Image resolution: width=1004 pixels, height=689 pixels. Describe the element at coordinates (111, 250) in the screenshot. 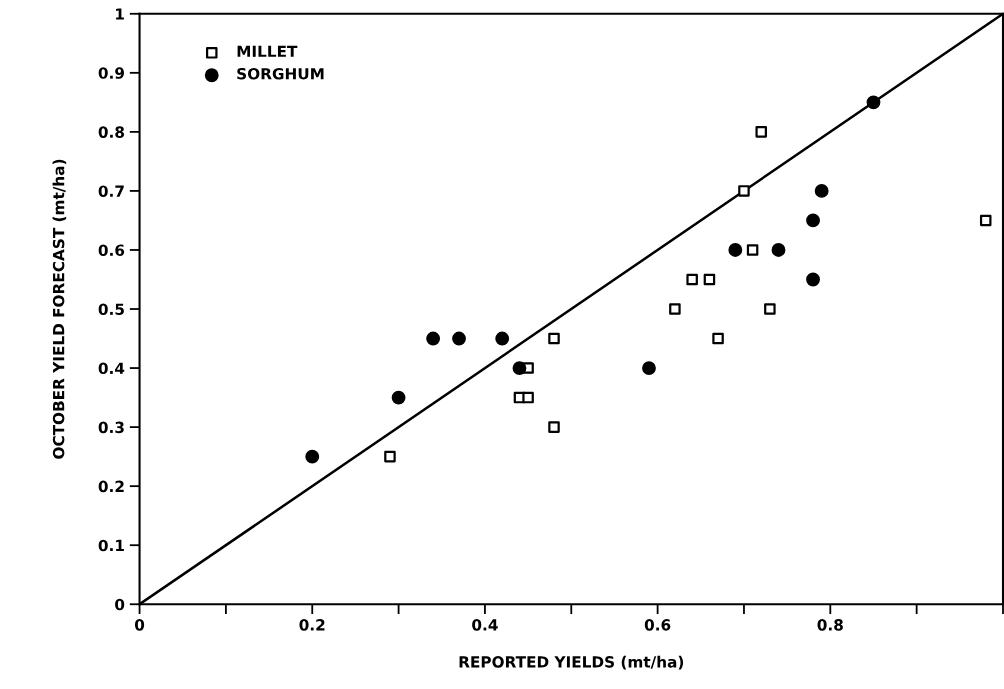

I see `y-tick-label: 0.6` at that location.